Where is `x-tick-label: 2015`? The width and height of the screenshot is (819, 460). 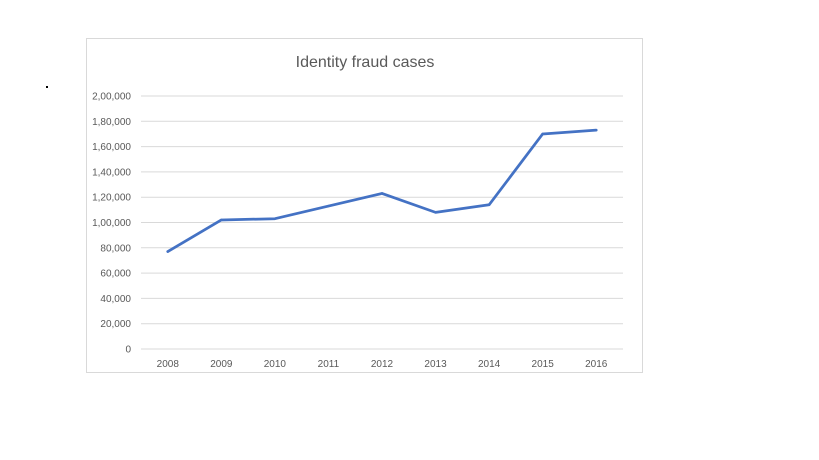
x-tick-label: 2015 is located at coordinates (543, 364).